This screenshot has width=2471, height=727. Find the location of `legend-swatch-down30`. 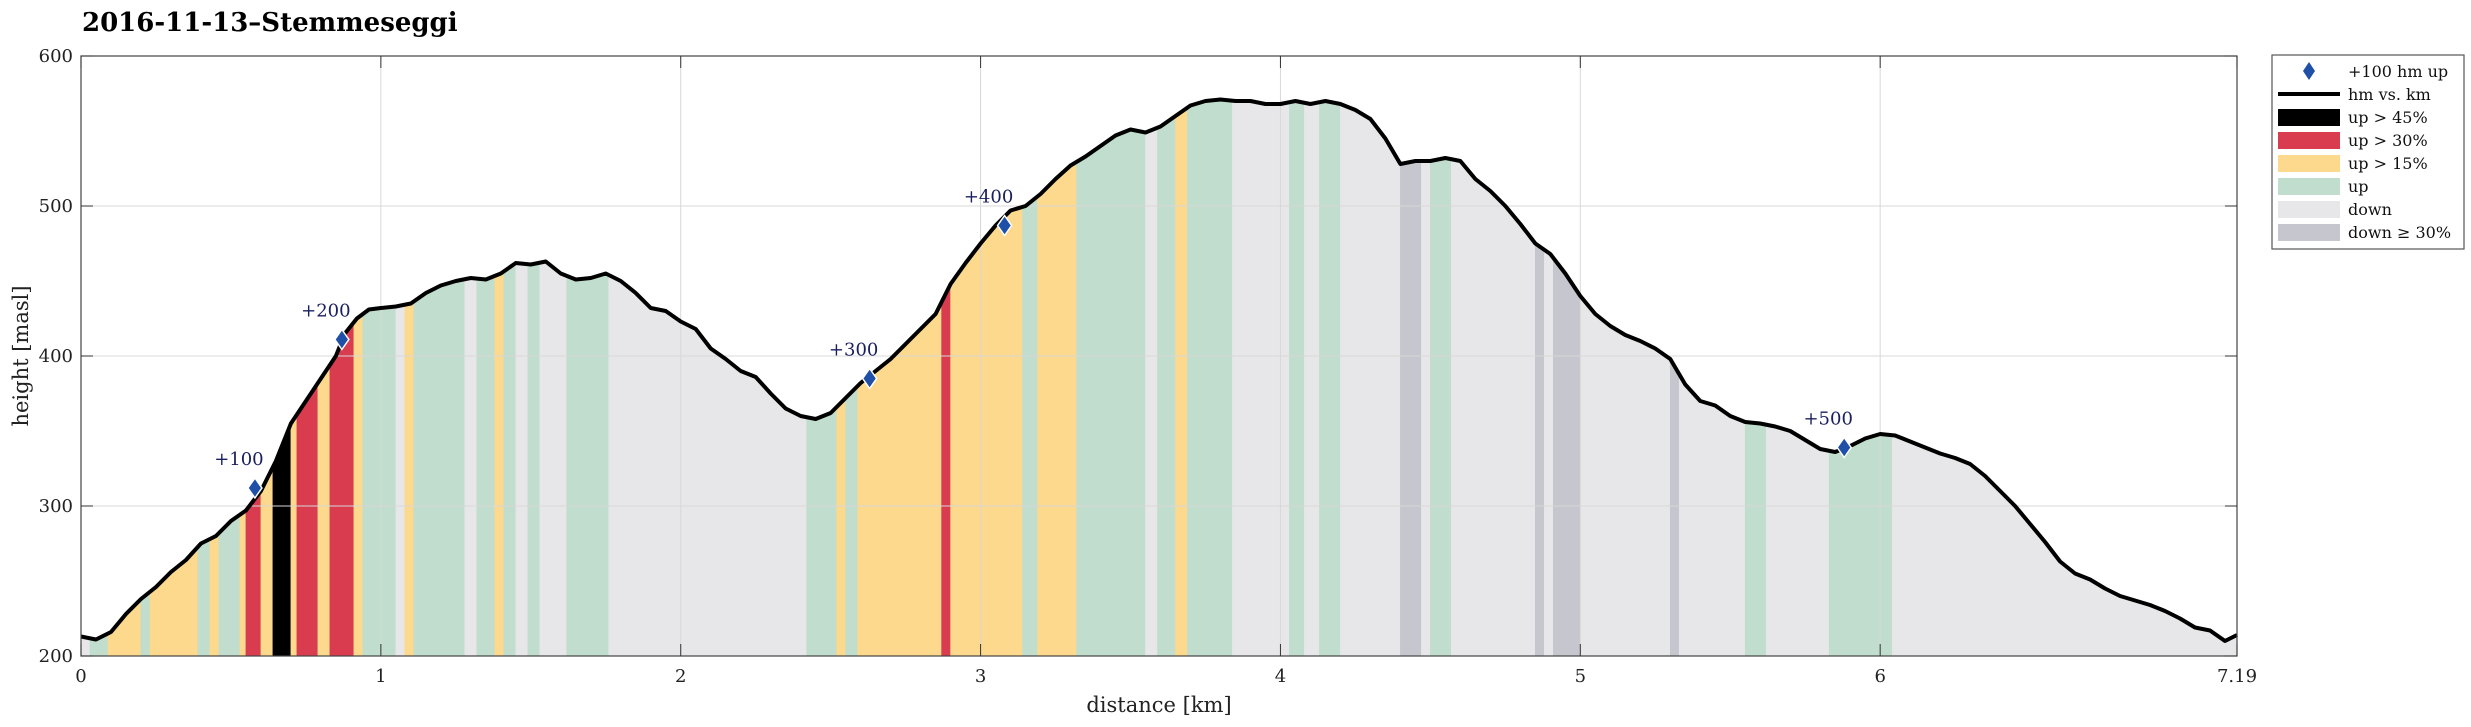

legend-swatch-down30 is located at coordinates (2309, 232).